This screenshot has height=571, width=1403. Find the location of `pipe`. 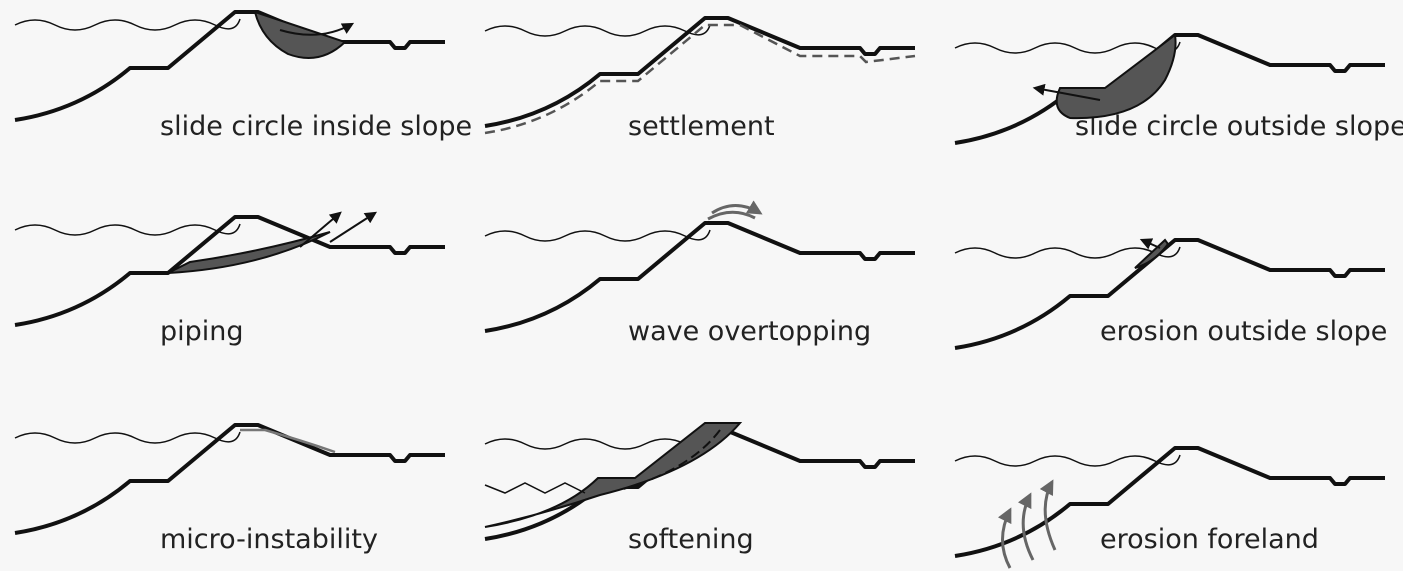

pipe is located at coordinates (249, 252).